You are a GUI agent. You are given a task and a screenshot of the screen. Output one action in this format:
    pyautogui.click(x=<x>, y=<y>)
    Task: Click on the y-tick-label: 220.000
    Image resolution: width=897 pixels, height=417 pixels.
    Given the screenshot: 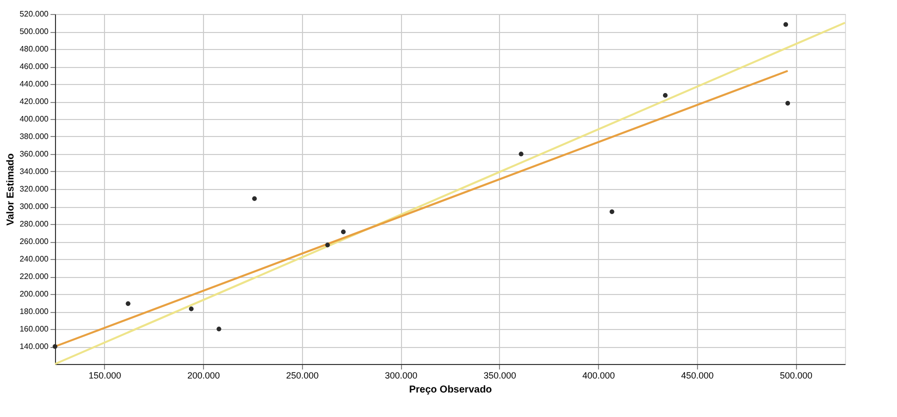 What is the action you would take?
    pyautogui.click(x=35, y=276)
    